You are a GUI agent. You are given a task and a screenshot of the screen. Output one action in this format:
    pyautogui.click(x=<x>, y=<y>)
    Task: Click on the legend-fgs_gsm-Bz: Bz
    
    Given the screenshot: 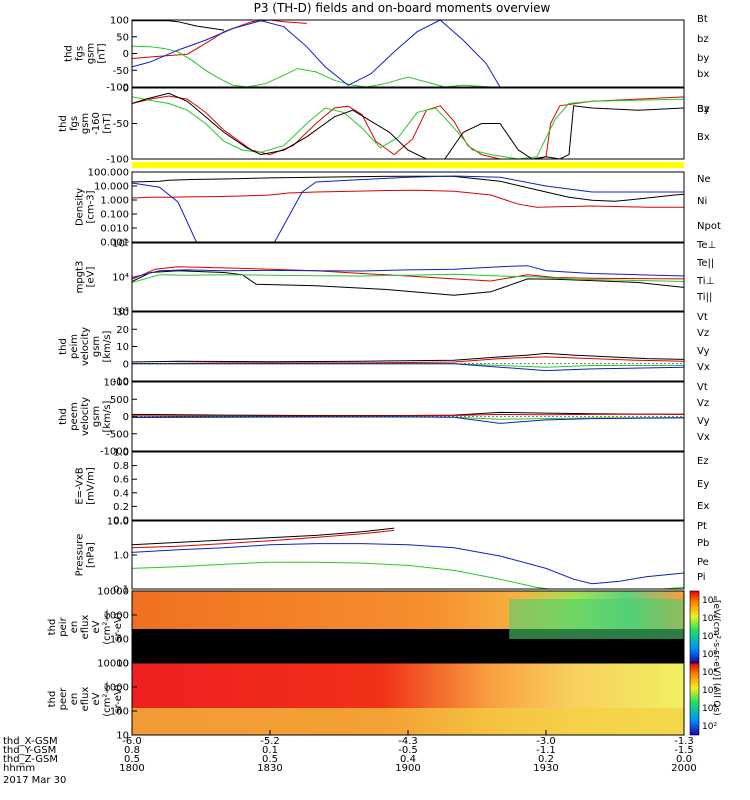 What is the action you would take?
    pyautogui.click(x=703, y=109)
    